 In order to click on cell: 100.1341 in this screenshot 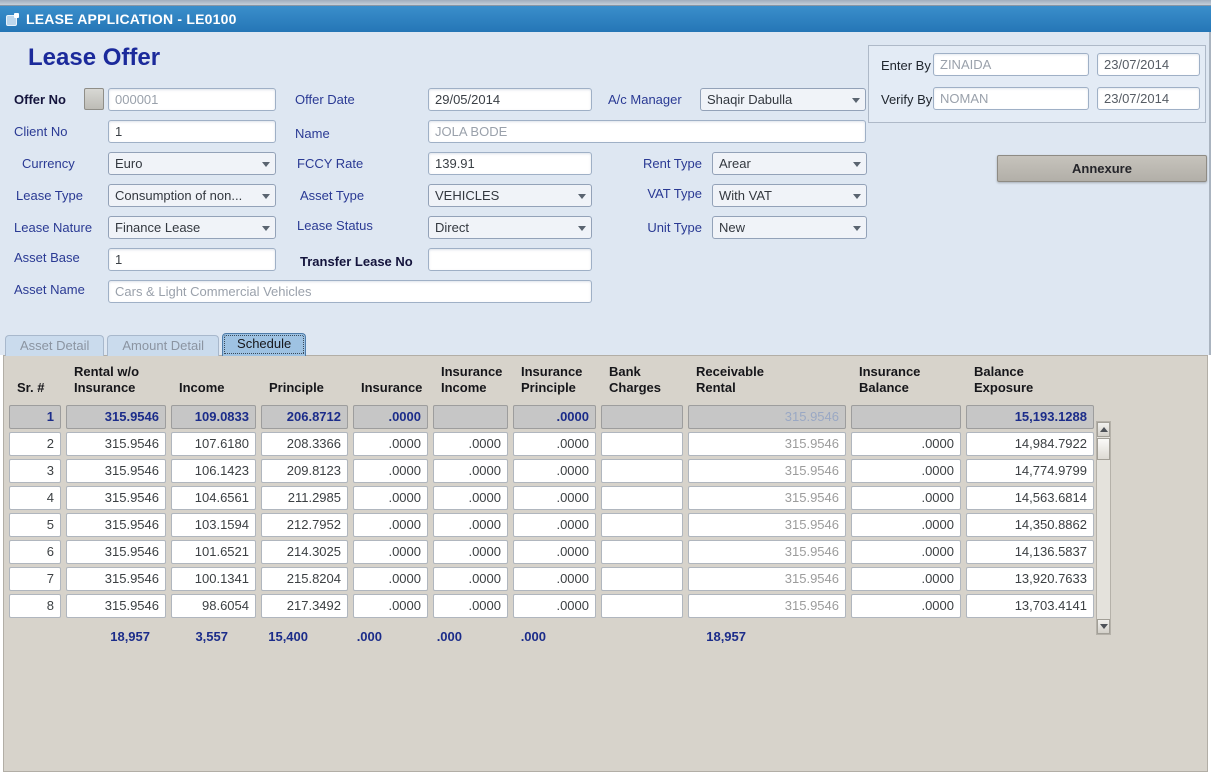, I will do `click(213, 578)`.